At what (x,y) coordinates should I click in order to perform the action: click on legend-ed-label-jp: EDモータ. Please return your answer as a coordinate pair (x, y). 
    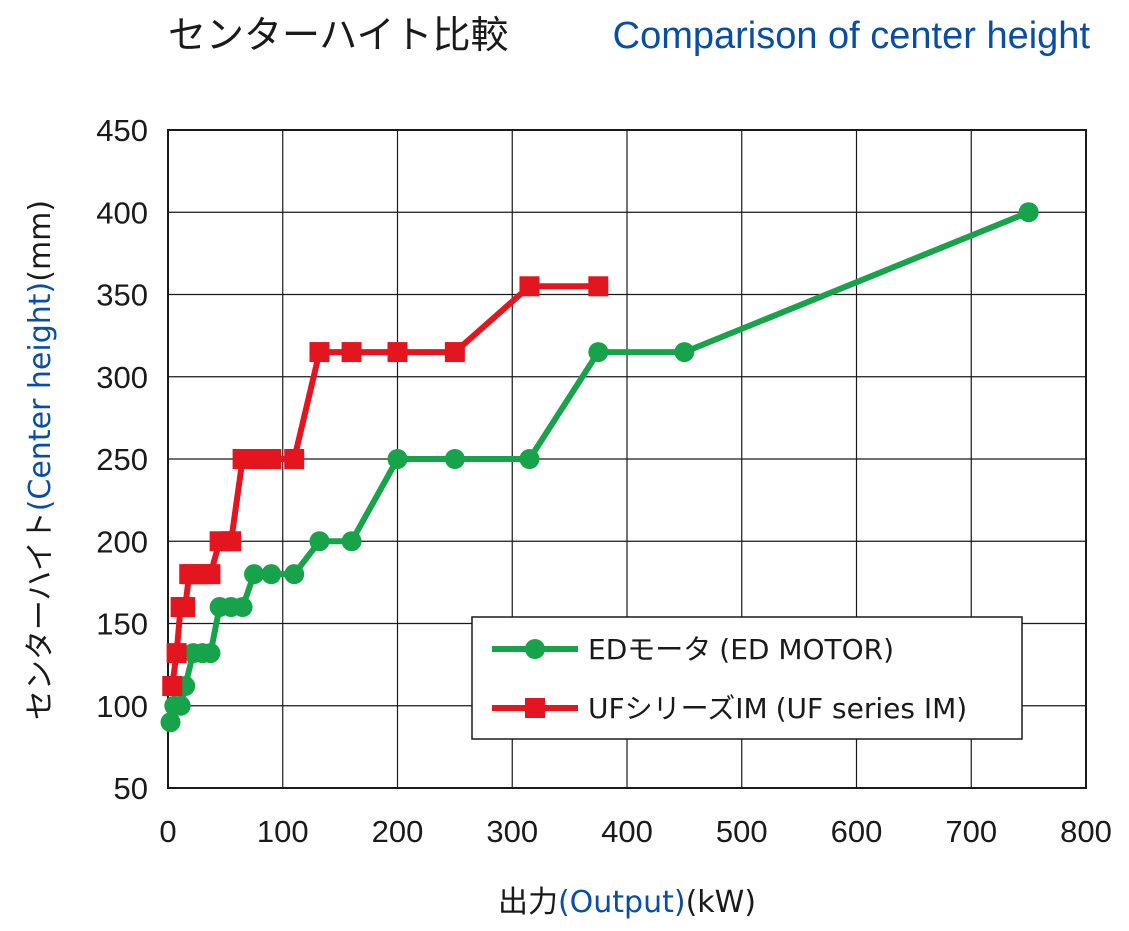
    Looking at the image, I should click on (649, 649).